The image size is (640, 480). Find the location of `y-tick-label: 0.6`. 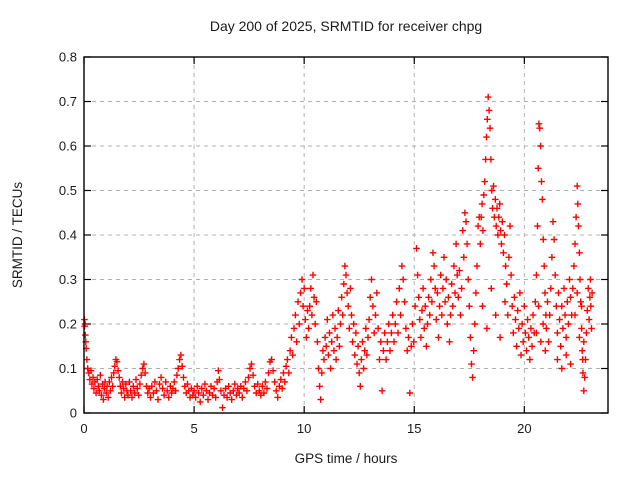

y-tick-label: 0.6 is located at coordinates (68, 146).